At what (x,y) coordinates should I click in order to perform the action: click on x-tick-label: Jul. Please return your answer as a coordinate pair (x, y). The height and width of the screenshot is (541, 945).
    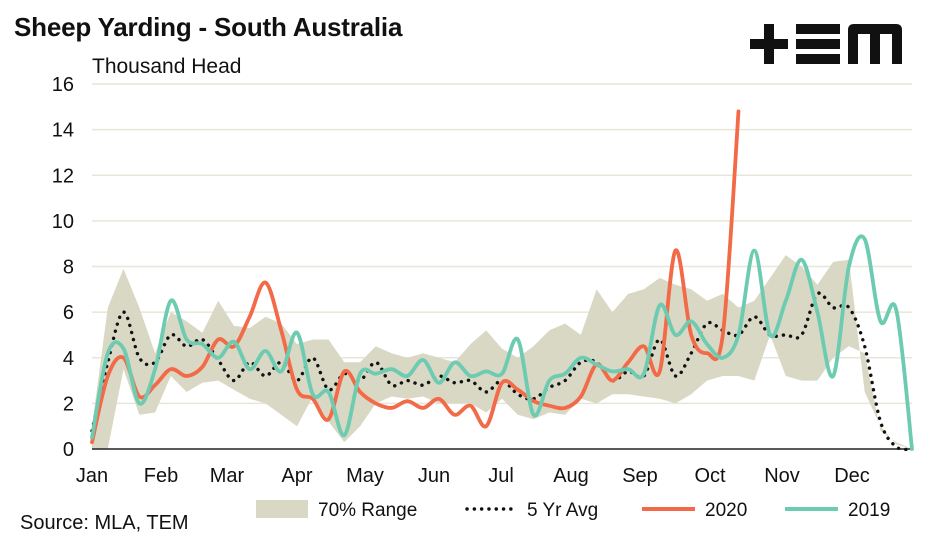
    Looking at the image, I should click on (501, 476).